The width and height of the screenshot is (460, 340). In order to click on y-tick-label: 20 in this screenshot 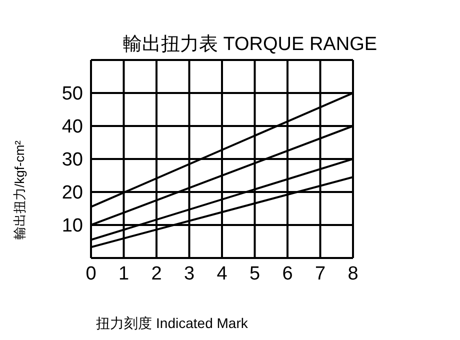, I will do `click(72, 193)`.